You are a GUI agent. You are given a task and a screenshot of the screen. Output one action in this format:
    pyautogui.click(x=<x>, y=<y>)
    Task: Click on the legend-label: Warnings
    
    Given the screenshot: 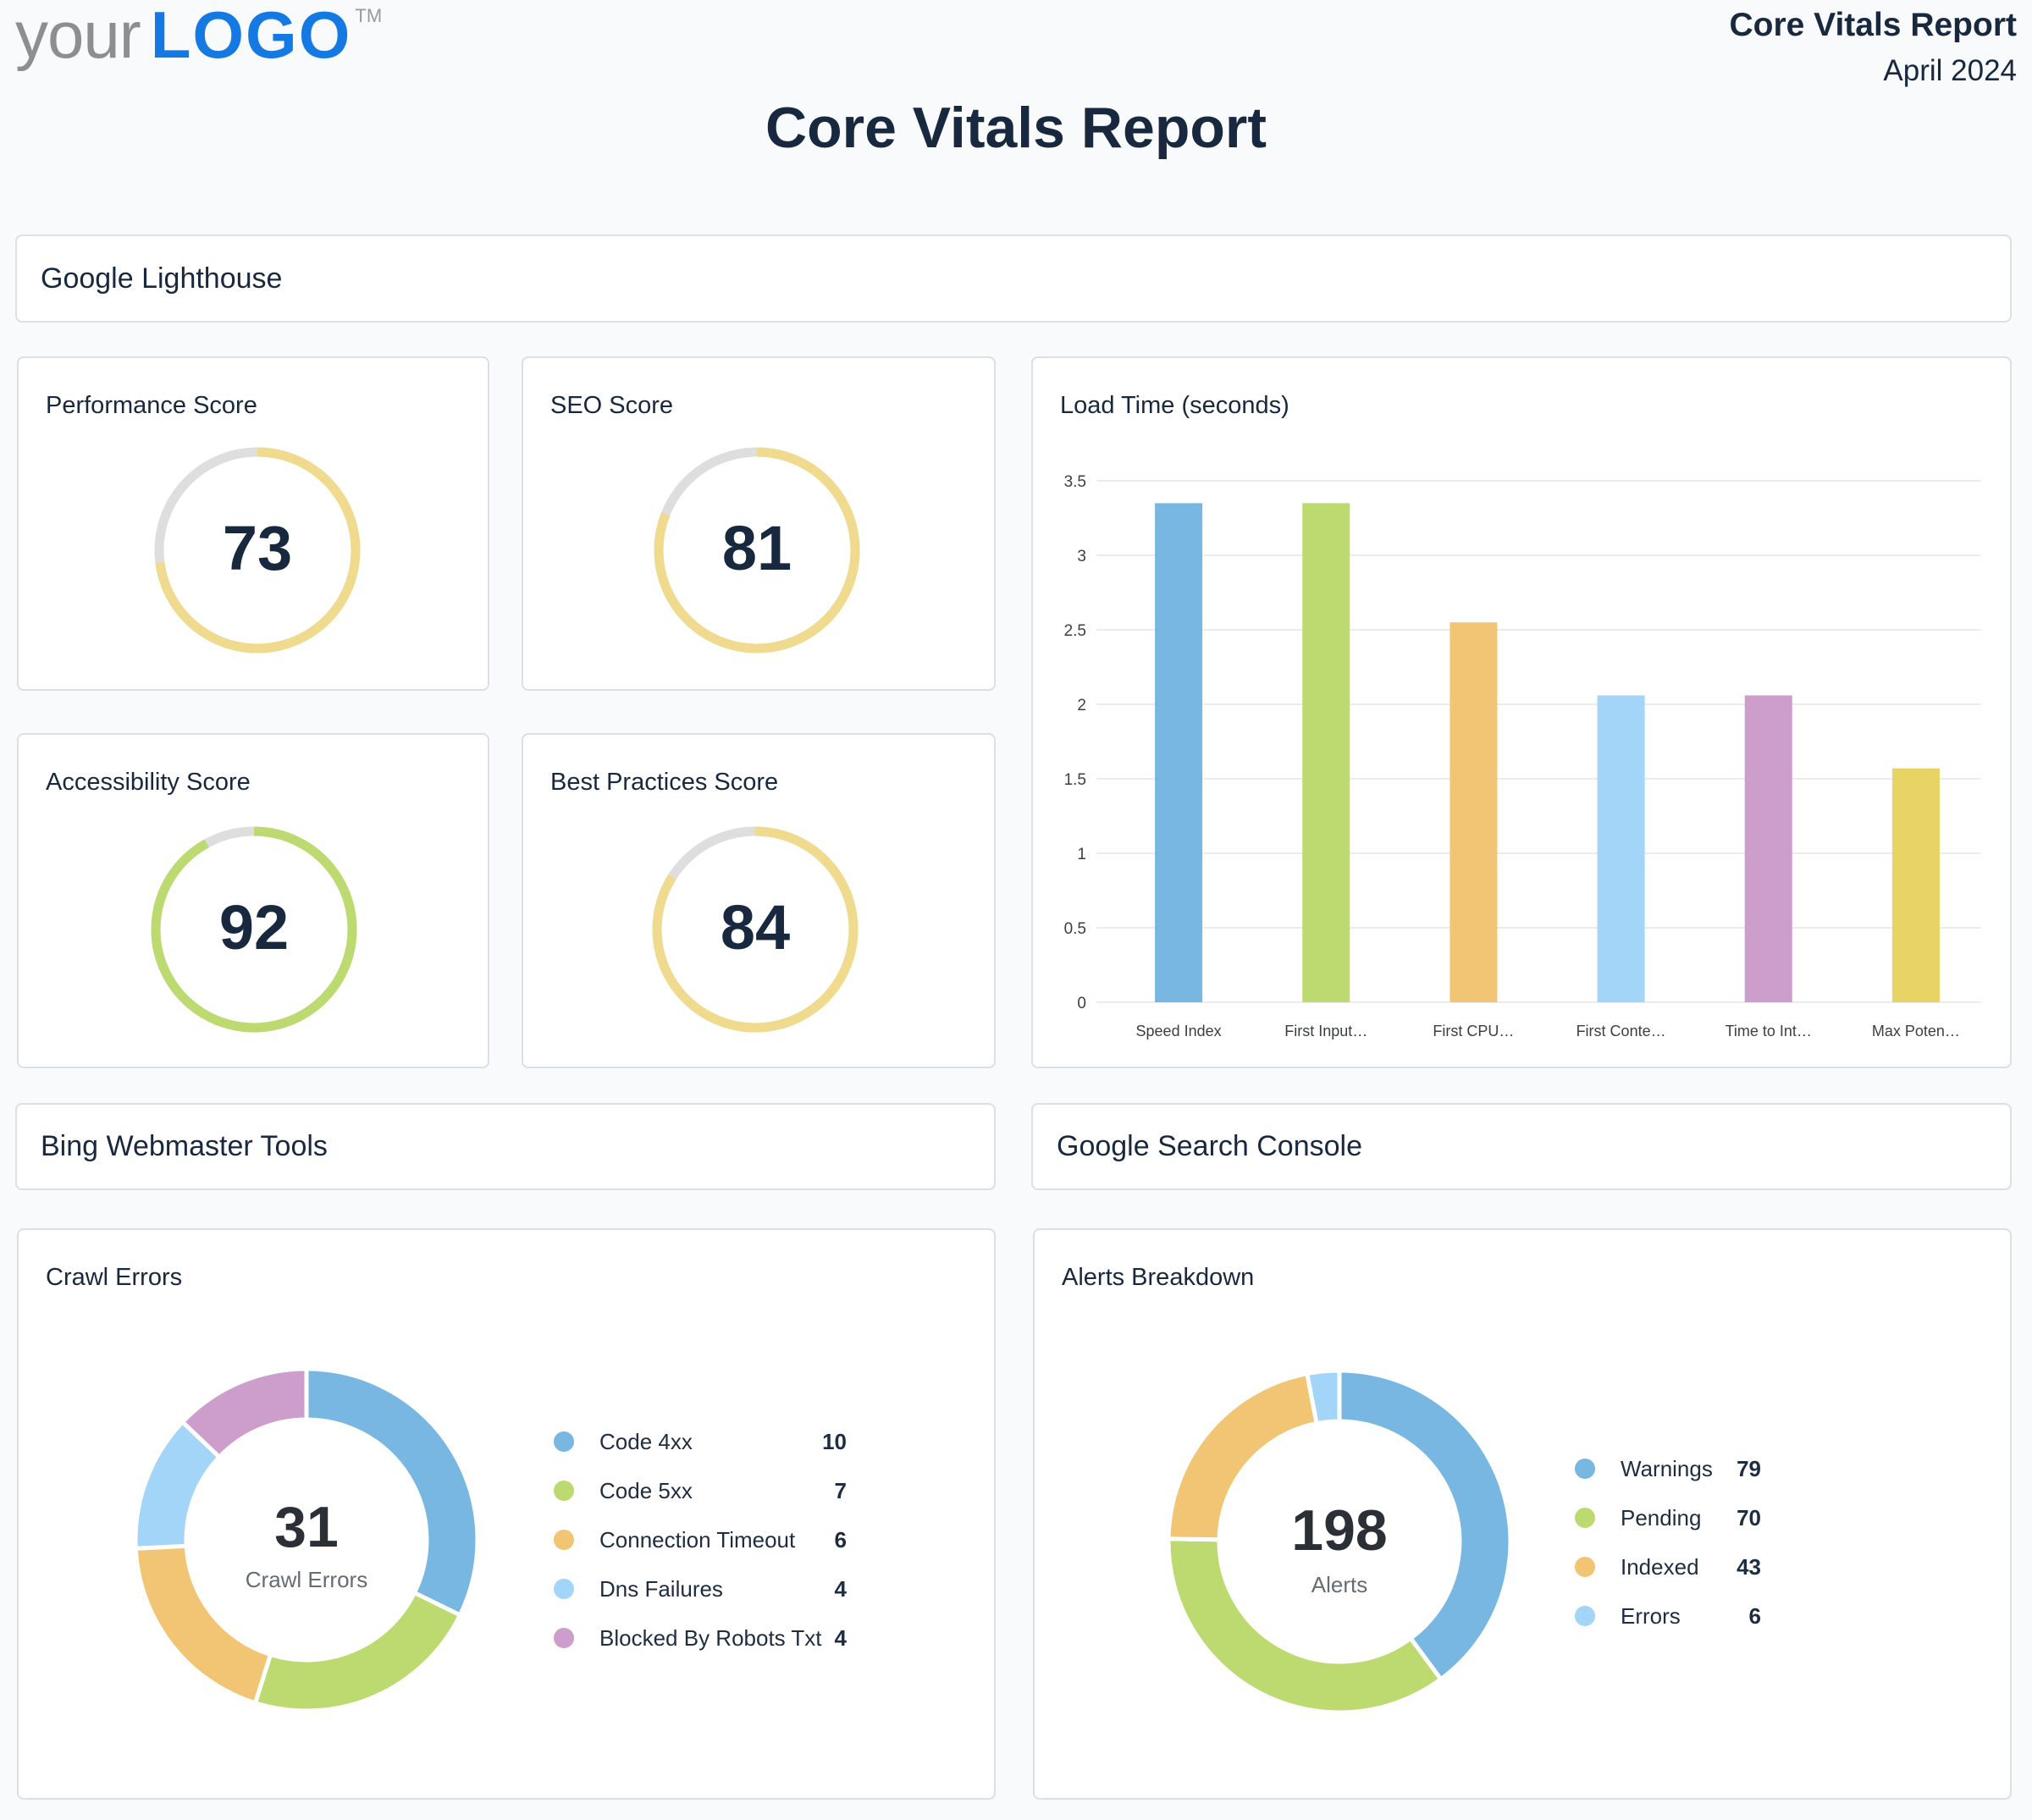 What is the action you would take?
    pyautogui.click(x=1667, y=1468)
    